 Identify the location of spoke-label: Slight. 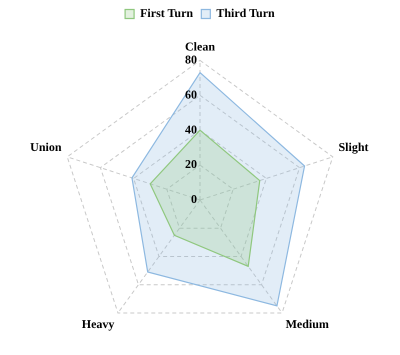
(353, 147).